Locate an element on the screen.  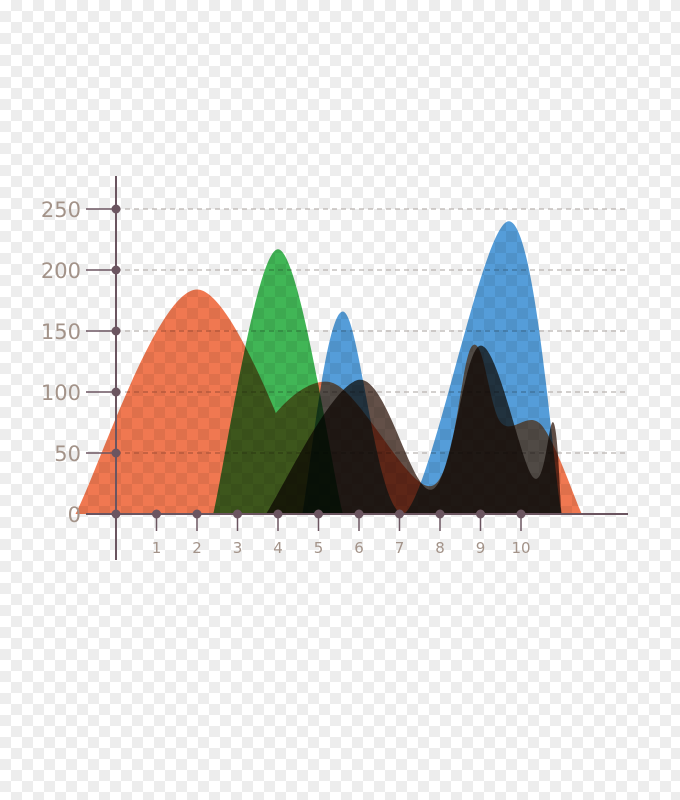
x-tick-label-1: 1 is located at coordinates (157, 548).